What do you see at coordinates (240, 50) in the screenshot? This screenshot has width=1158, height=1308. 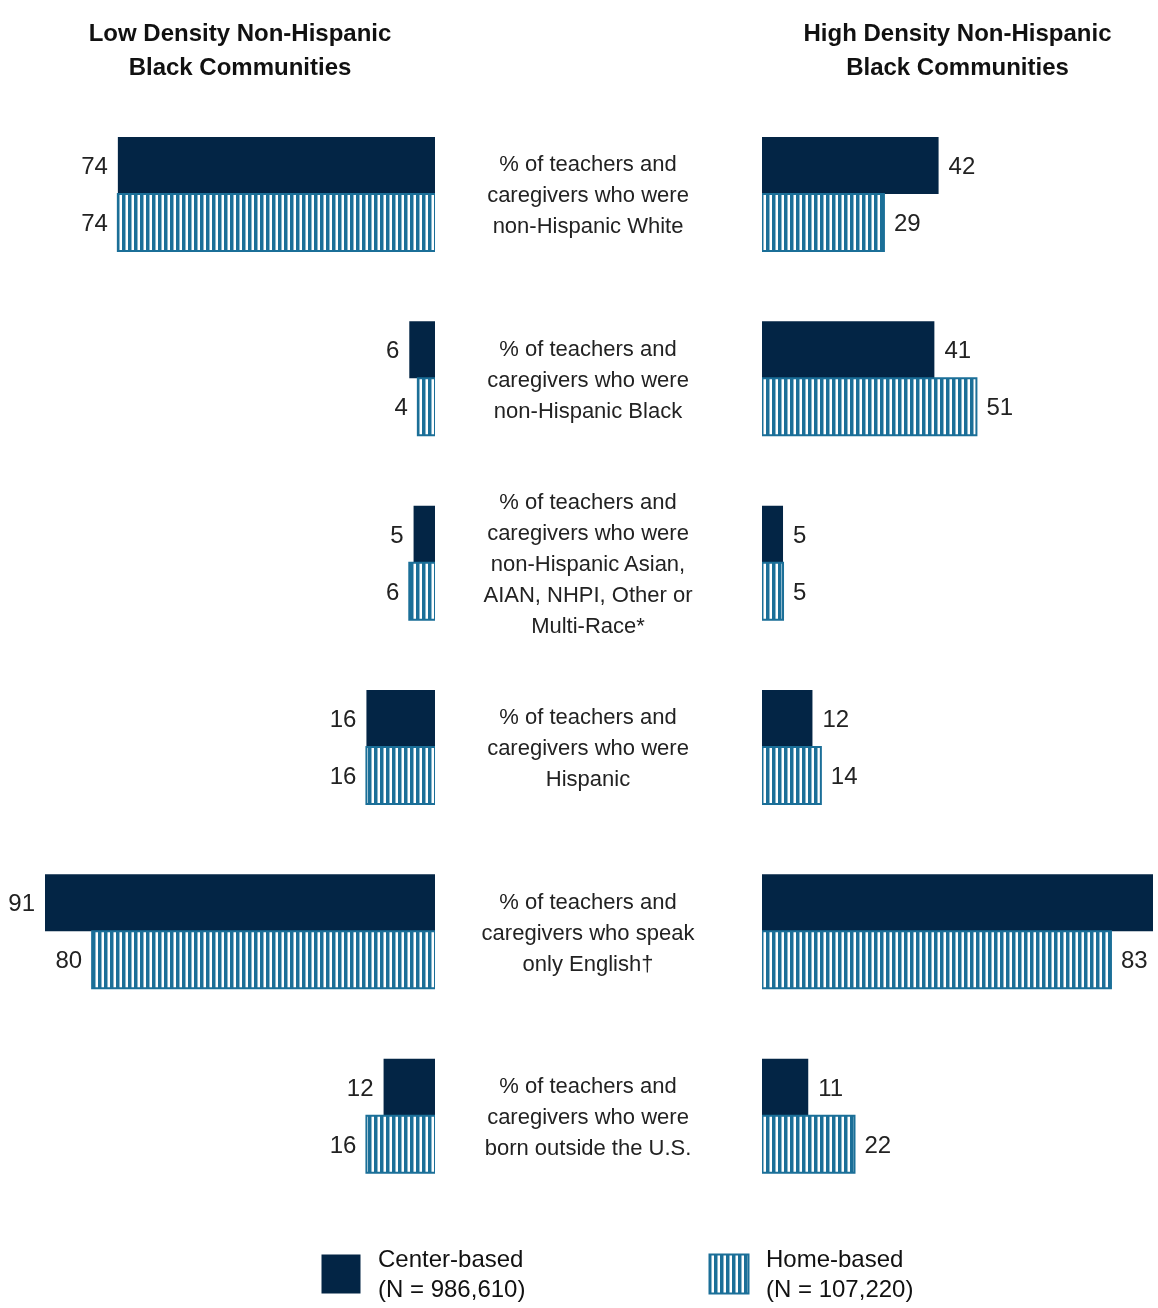 I see `chart-title: Low Density Non-Hispanic Black Communities` at bounding box center [240, 50].